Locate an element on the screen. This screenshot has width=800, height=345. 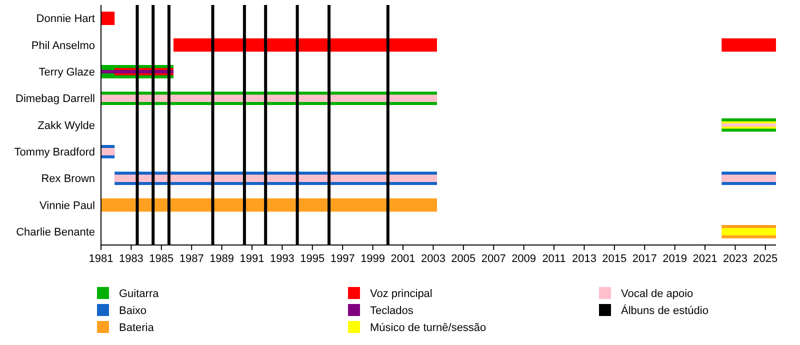
legend-label: Baixo is located at coordinates (133, 311).